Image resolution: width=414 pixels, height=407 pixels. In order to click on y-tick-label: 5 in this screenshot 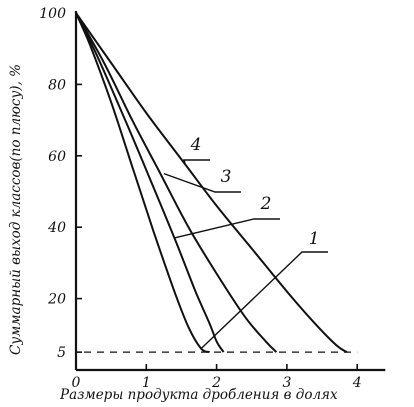, I will do `click(61, 353)`.